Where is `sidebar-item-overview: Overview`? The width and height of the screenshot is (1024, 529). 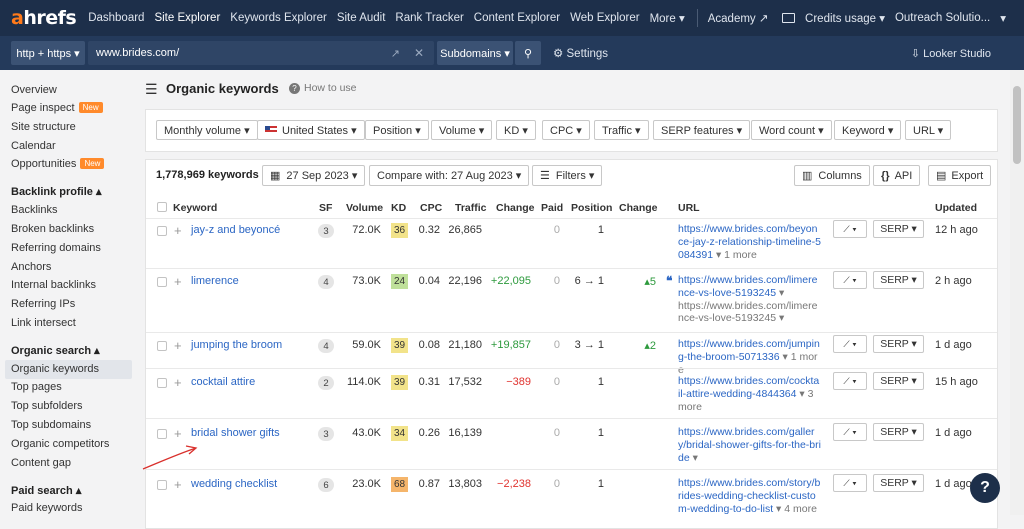
sidebar-item-overview: Overview is located at coordinates (34, 90).